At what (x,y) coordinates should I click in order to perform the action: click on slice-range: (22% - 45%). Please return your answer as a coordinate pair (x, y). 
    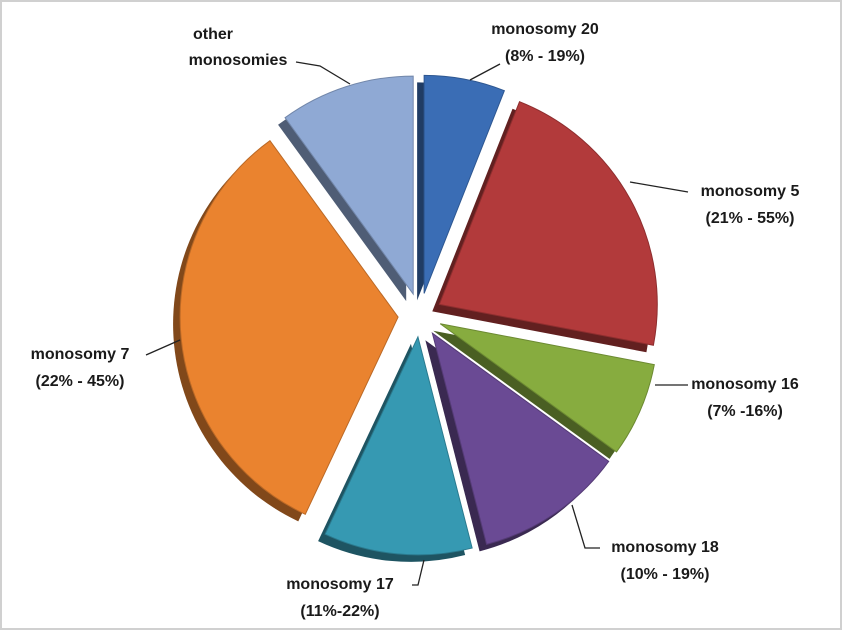
    Looking at the image, I should click on (80, 381).